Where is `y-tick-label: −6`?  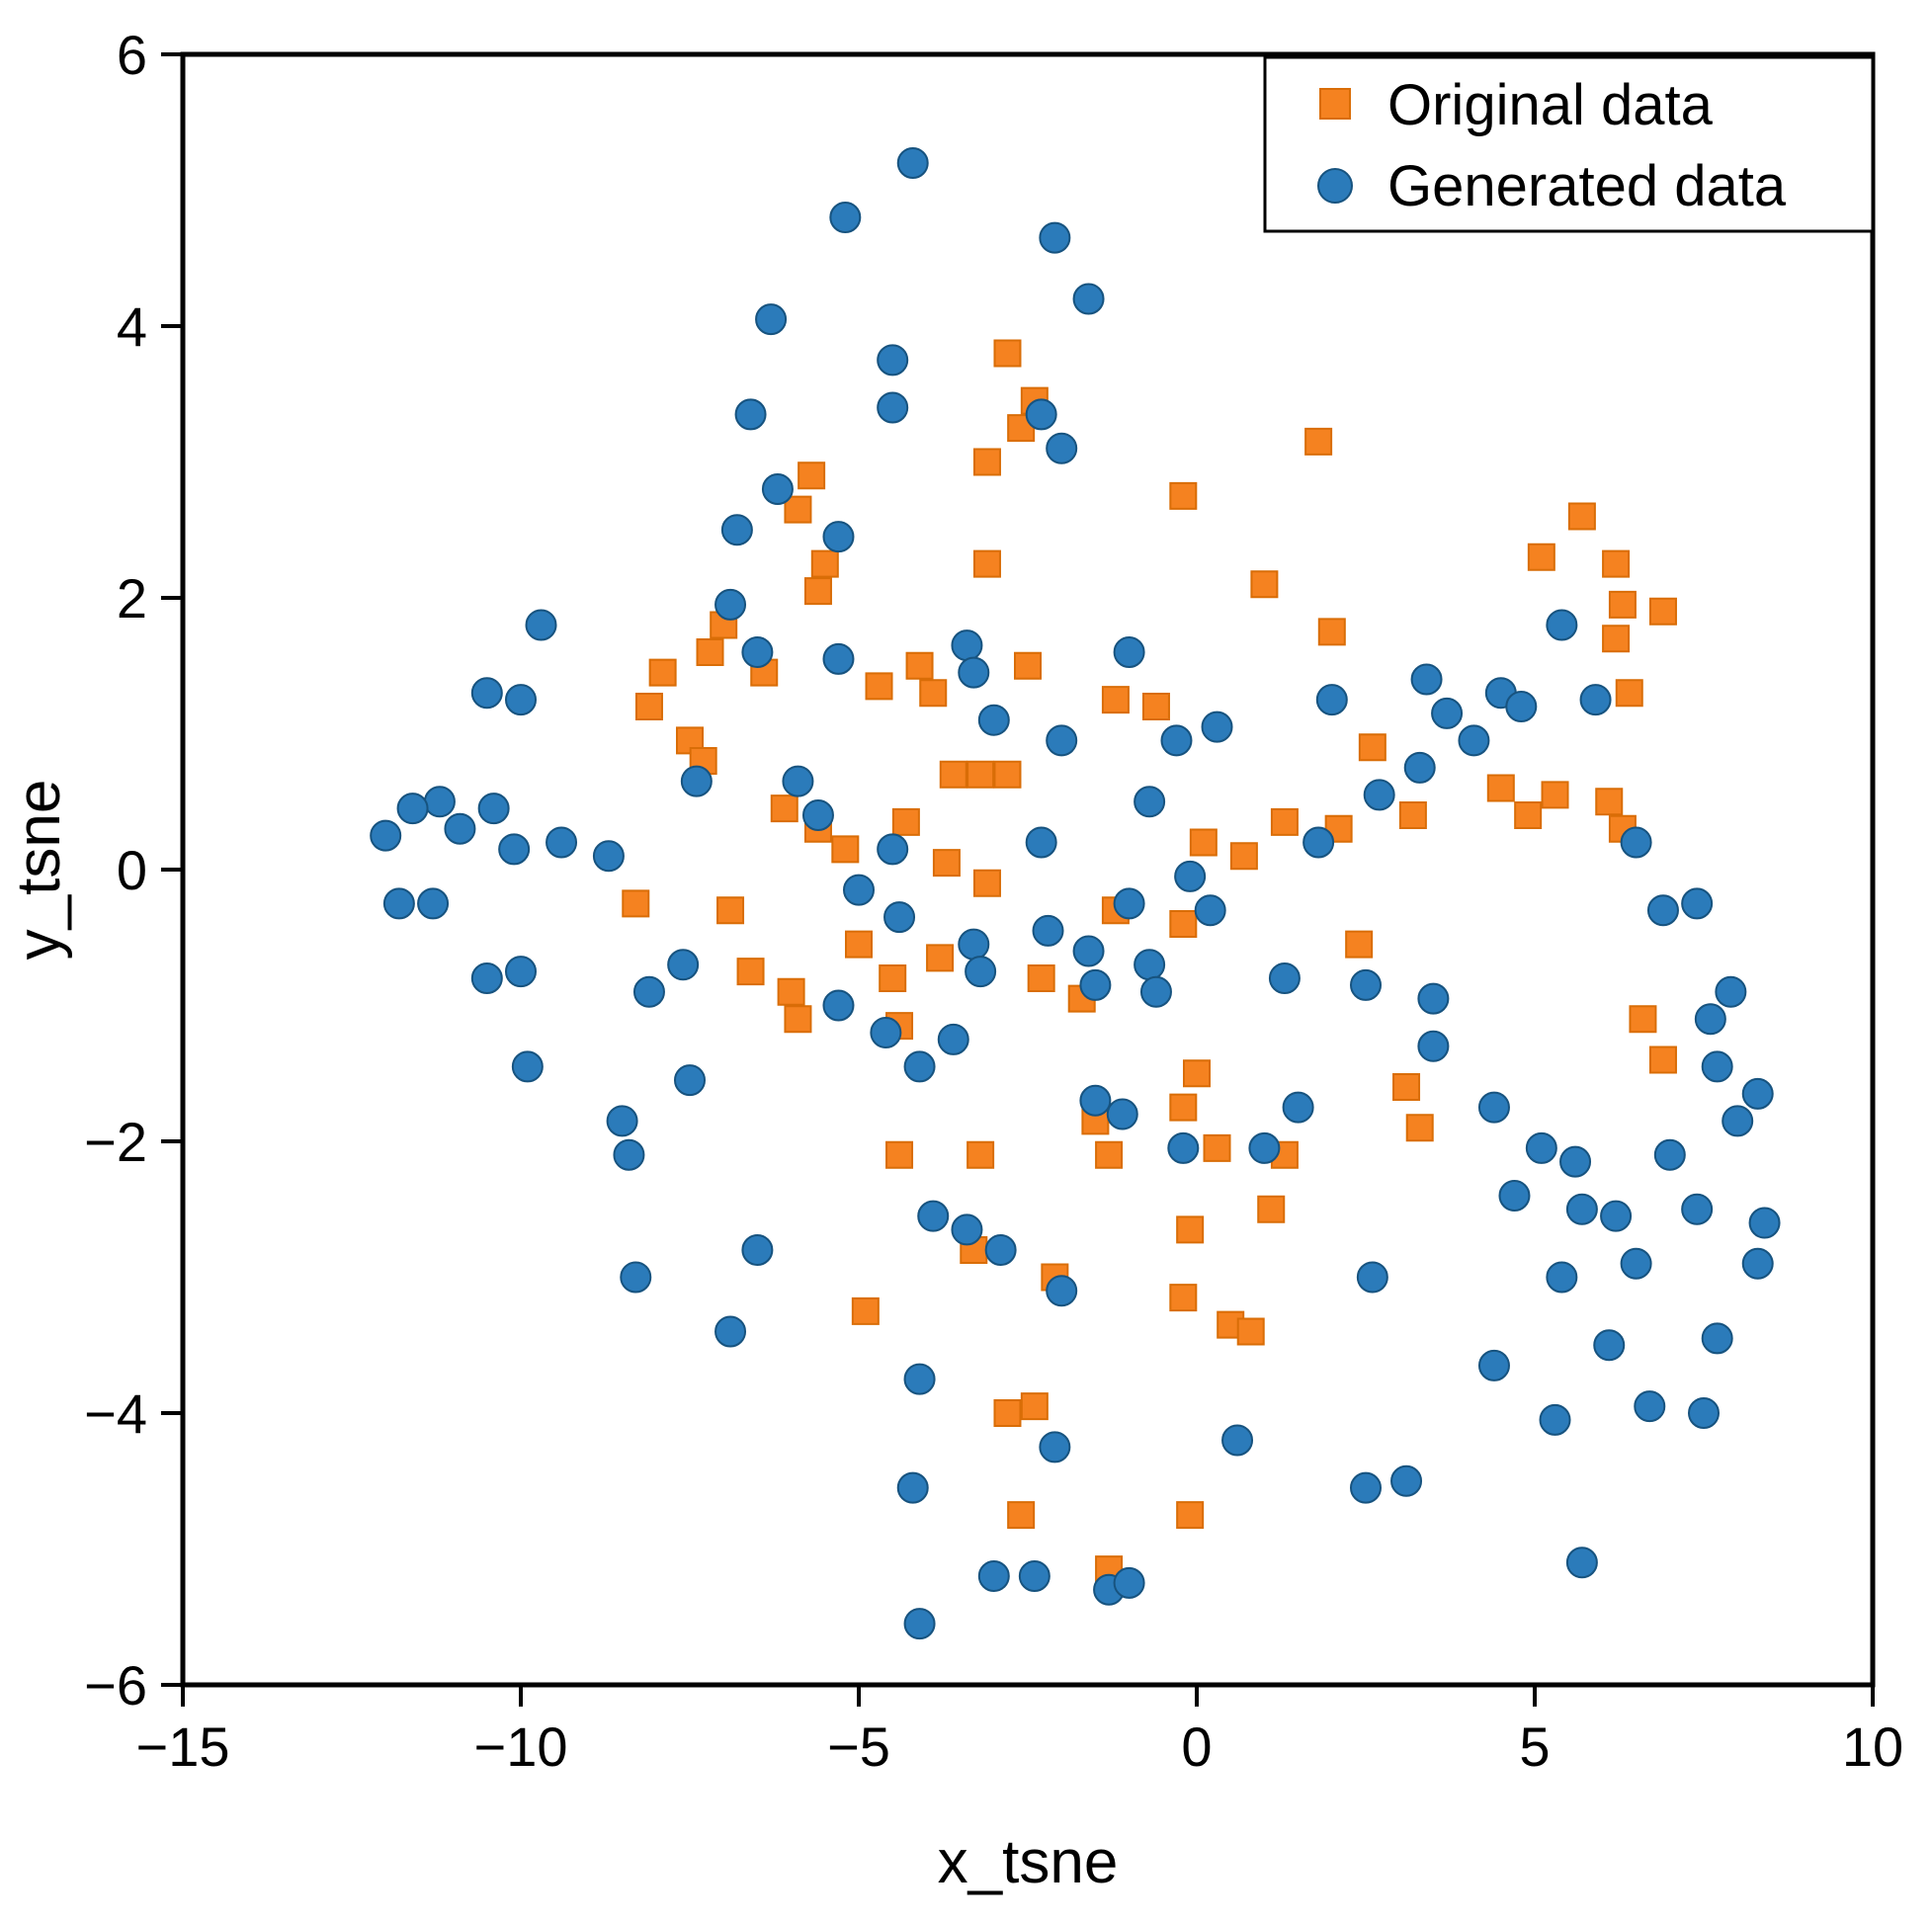 y-tick-label: −6 is located at coordinates (115, 1685).